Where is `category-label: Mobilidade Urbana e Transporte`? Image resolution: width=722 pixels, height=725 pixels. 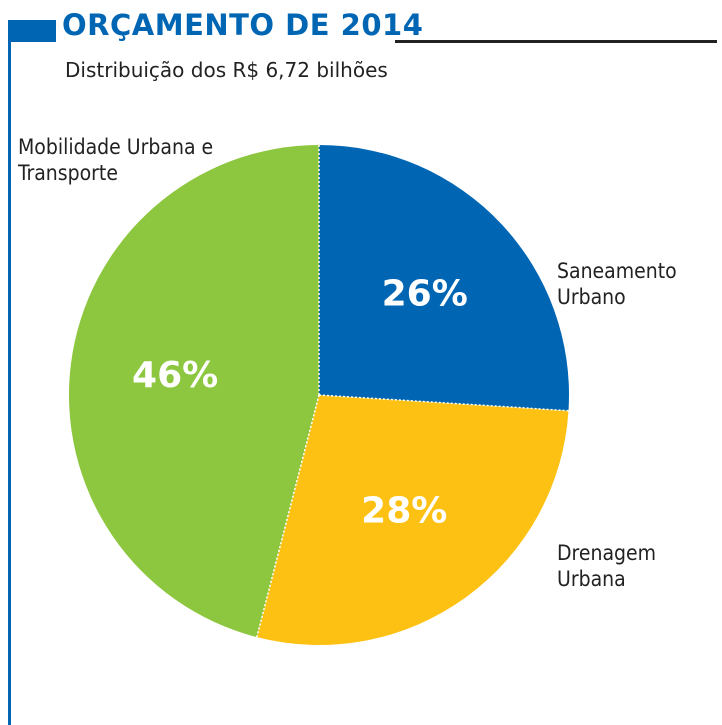
category-label: Mobilidade Urbana e Transporte is located at coordinates (116, 160).